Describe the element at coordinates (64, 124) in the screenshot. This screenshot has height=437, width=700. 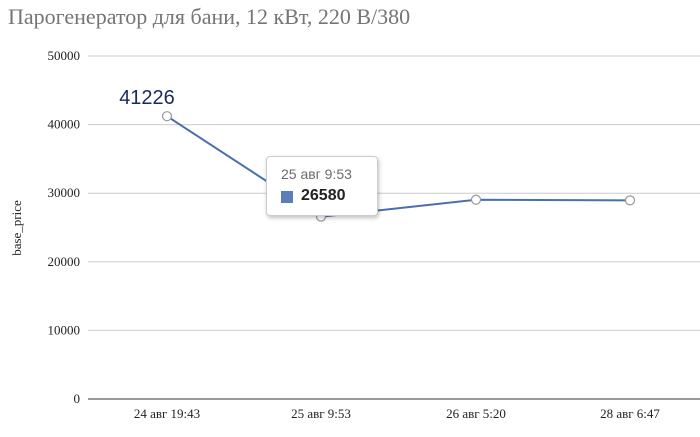
I see `y-tick-label: 40000` at that location.